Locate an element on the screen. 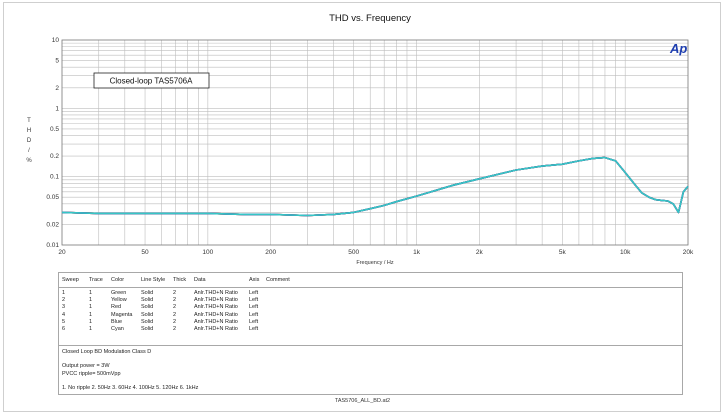 The image size is (725, 416). cell-color: Cyan is located at coordinates (117, 328).